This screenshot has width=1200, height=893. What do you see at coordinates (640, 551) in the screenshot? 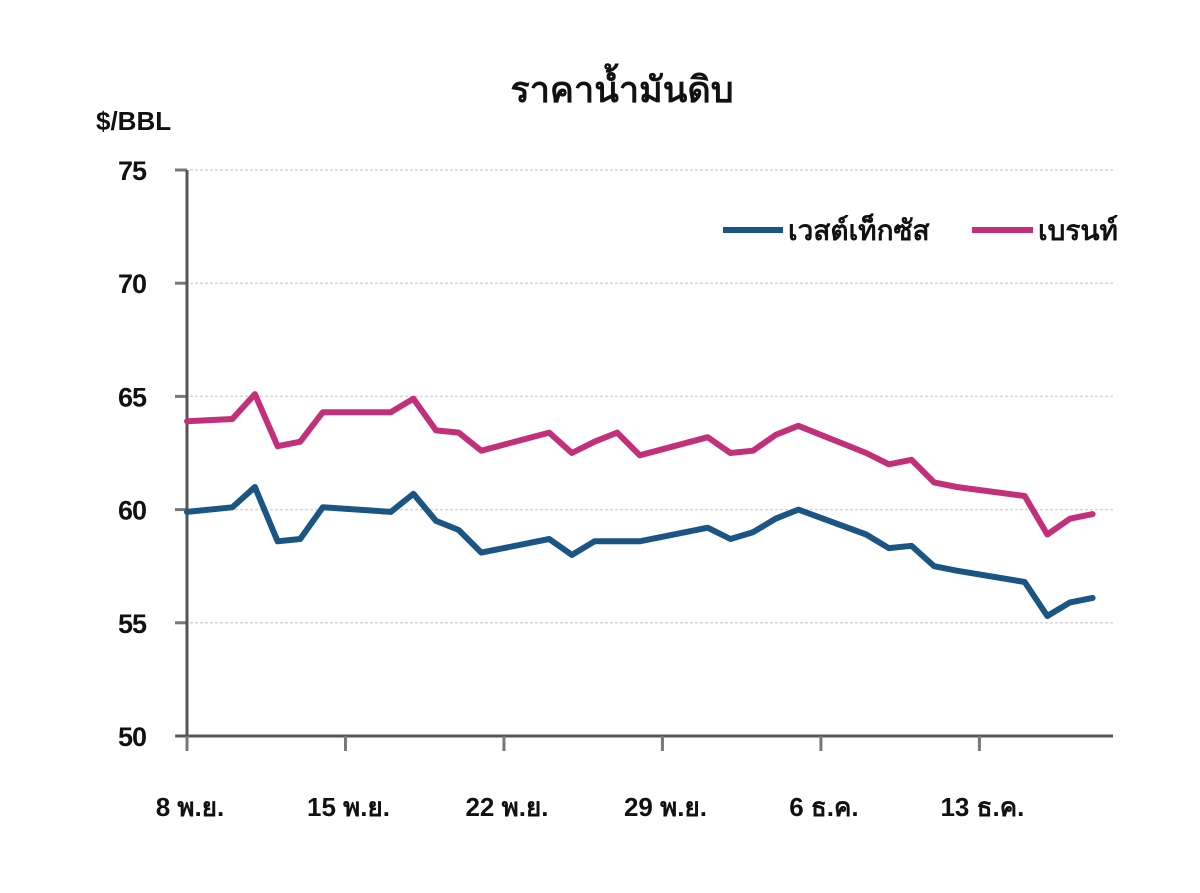
I see `series-line-wti` at bounding box center [640, 551].